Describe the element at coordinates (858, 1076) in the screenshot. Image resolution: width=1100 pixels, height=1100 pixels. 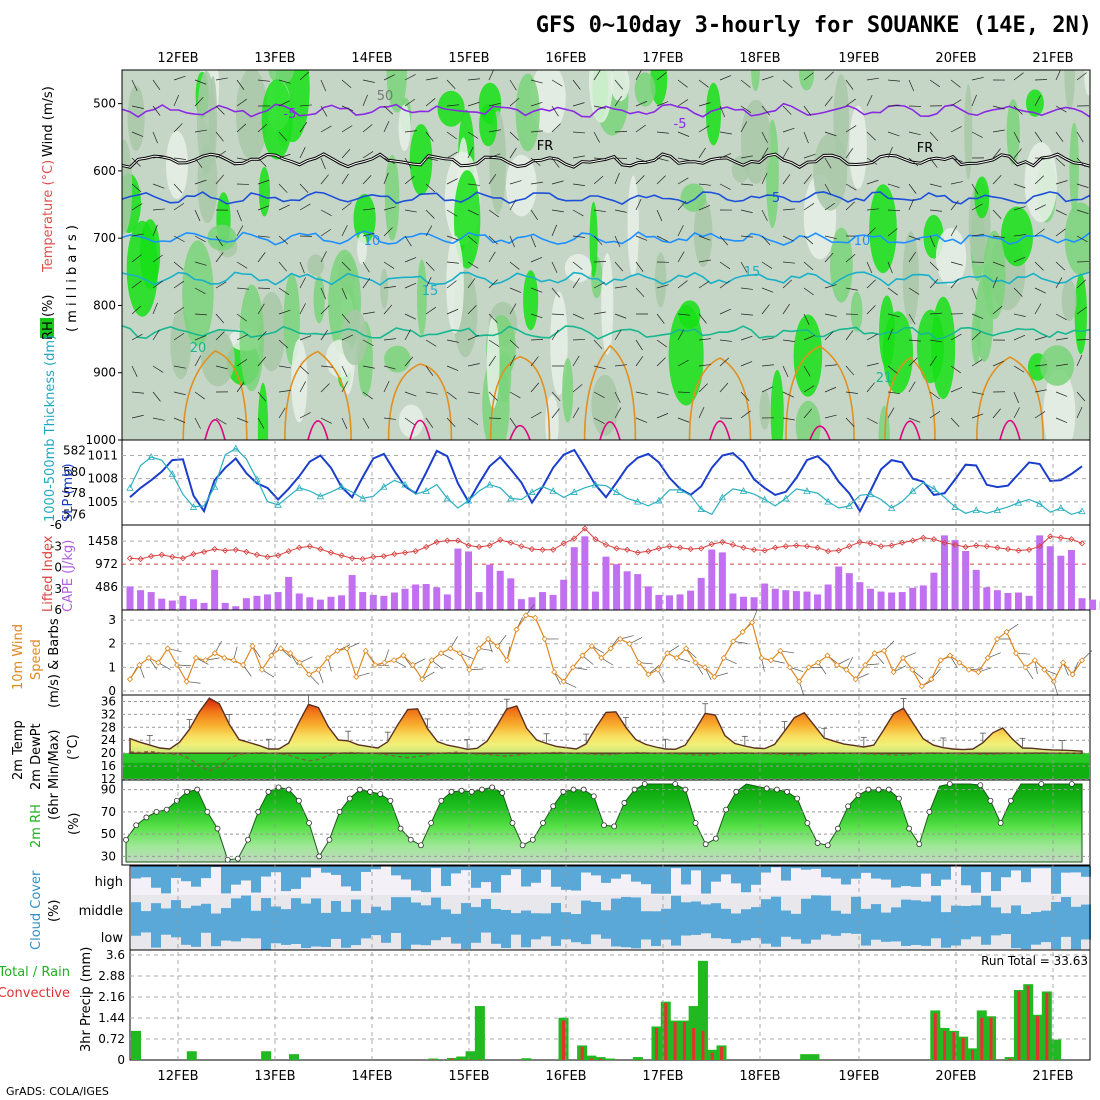
I see `date-label-bottom: 19FEB` at that location.